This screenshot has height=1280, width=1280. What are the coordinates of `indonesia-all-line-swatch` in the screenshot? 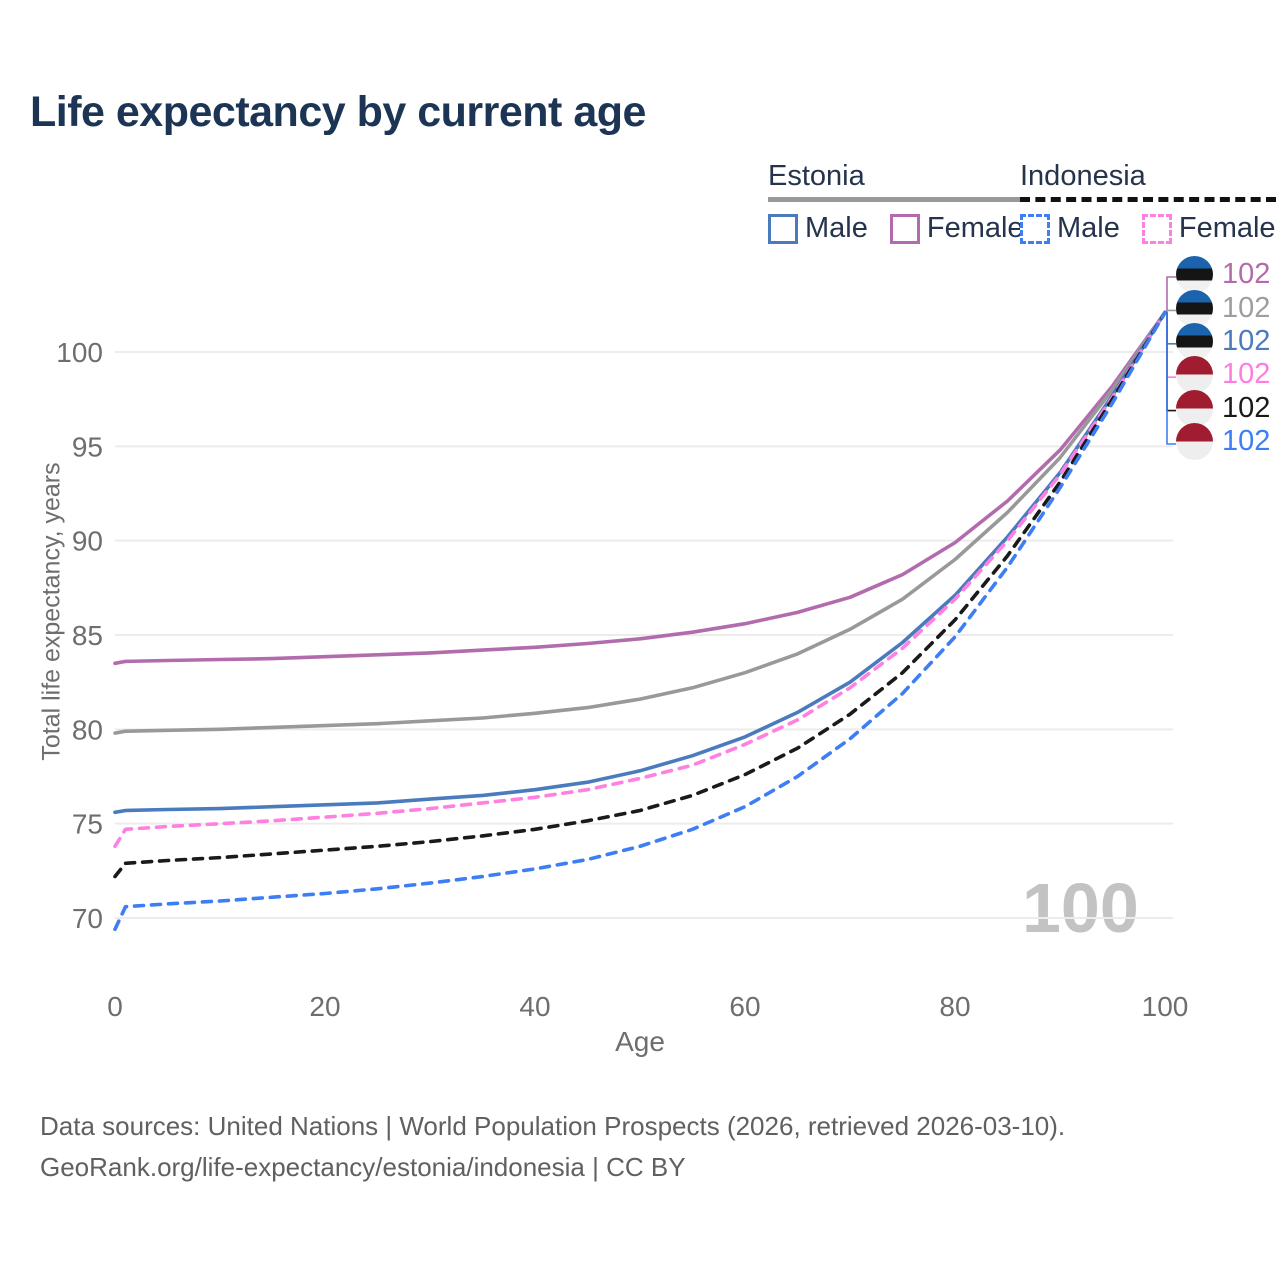 It's located at (1148, 199).